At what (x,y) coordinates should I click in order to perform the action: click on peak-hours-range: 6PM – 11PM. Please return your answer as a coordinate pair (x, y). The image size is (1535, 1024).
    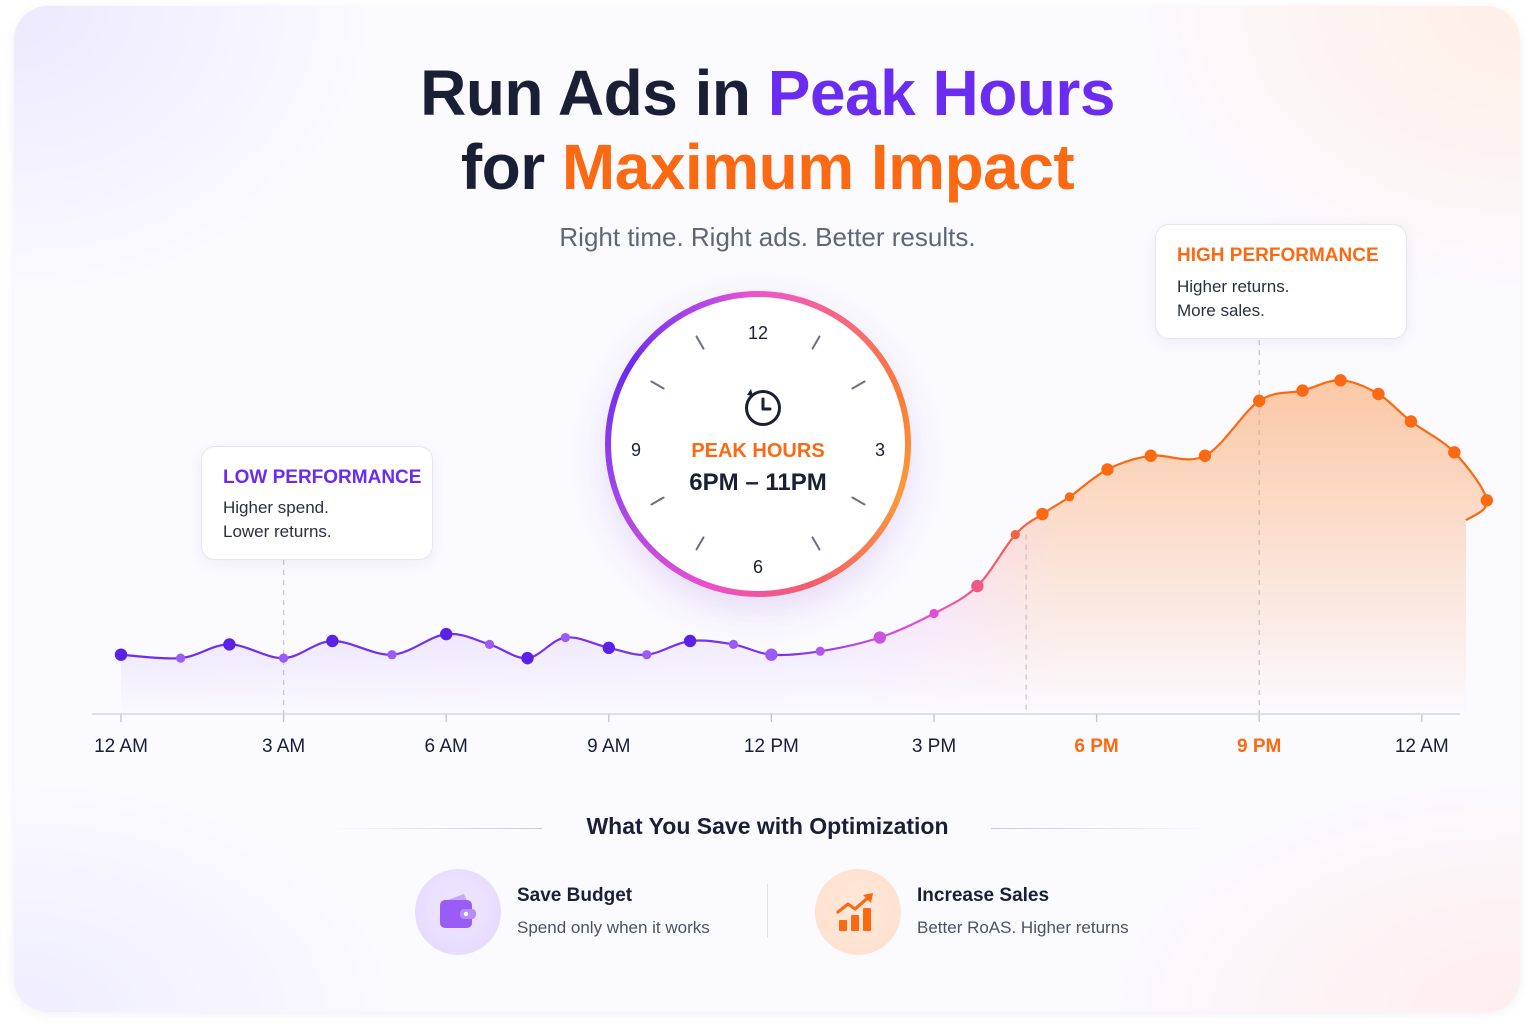
    Looking at the image, I should click on (758, 482).